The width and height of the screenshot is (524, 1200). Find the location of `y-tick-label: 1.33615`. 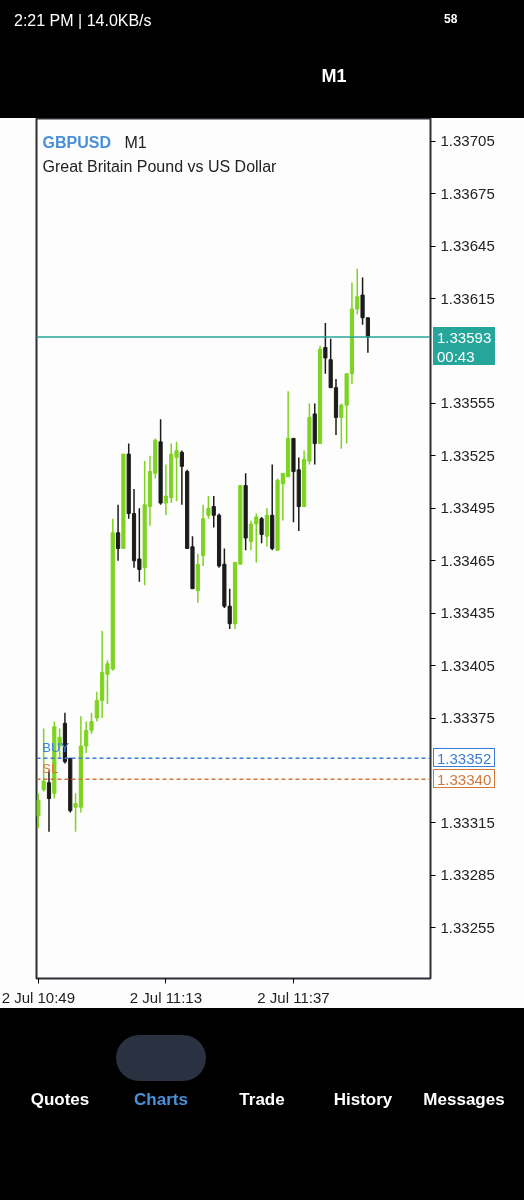

y-tick-label: 1.33615 is located at coordinates (467, 298).